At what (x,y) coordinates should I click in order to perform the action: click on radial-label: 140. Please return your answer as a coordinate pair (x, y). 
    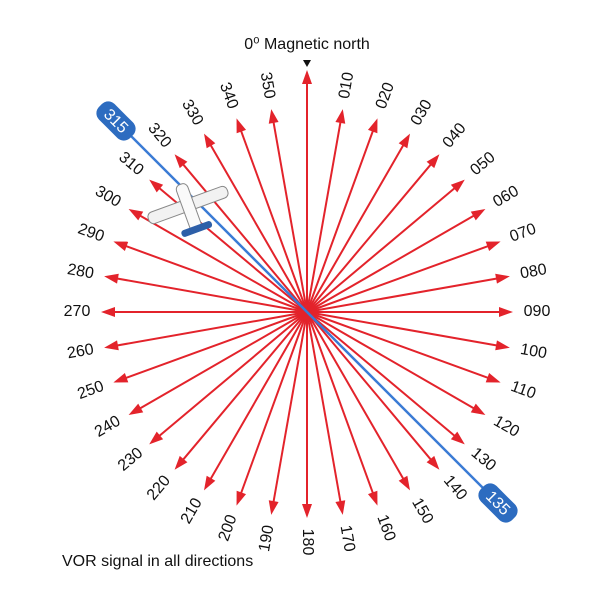
    Looking at the image, I should click on (455, 487).